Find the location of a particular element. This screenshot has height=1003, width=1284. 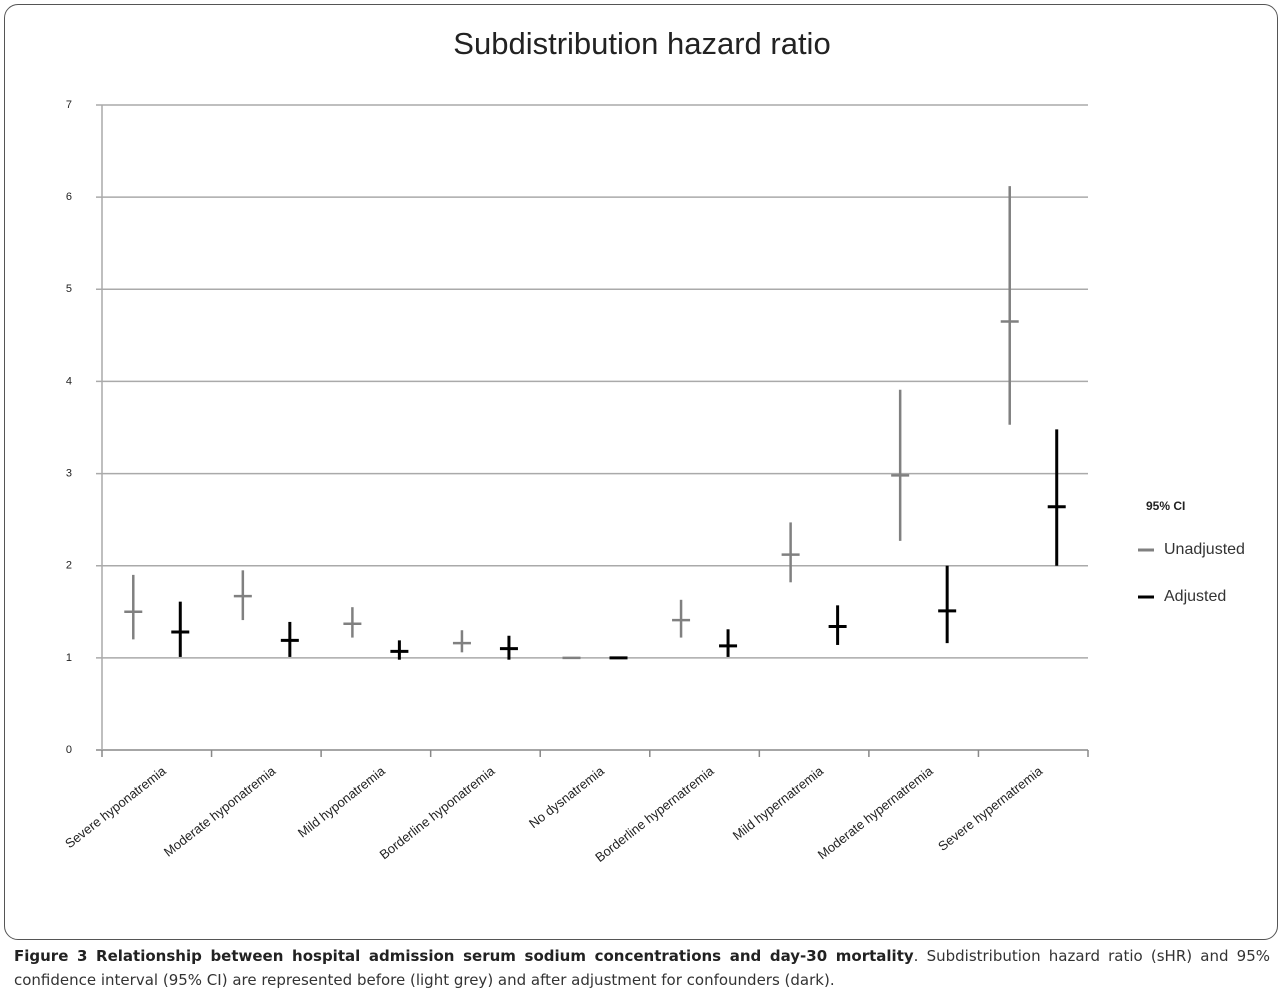

y-tick-label: 1 is located at coordinates (69, 658).